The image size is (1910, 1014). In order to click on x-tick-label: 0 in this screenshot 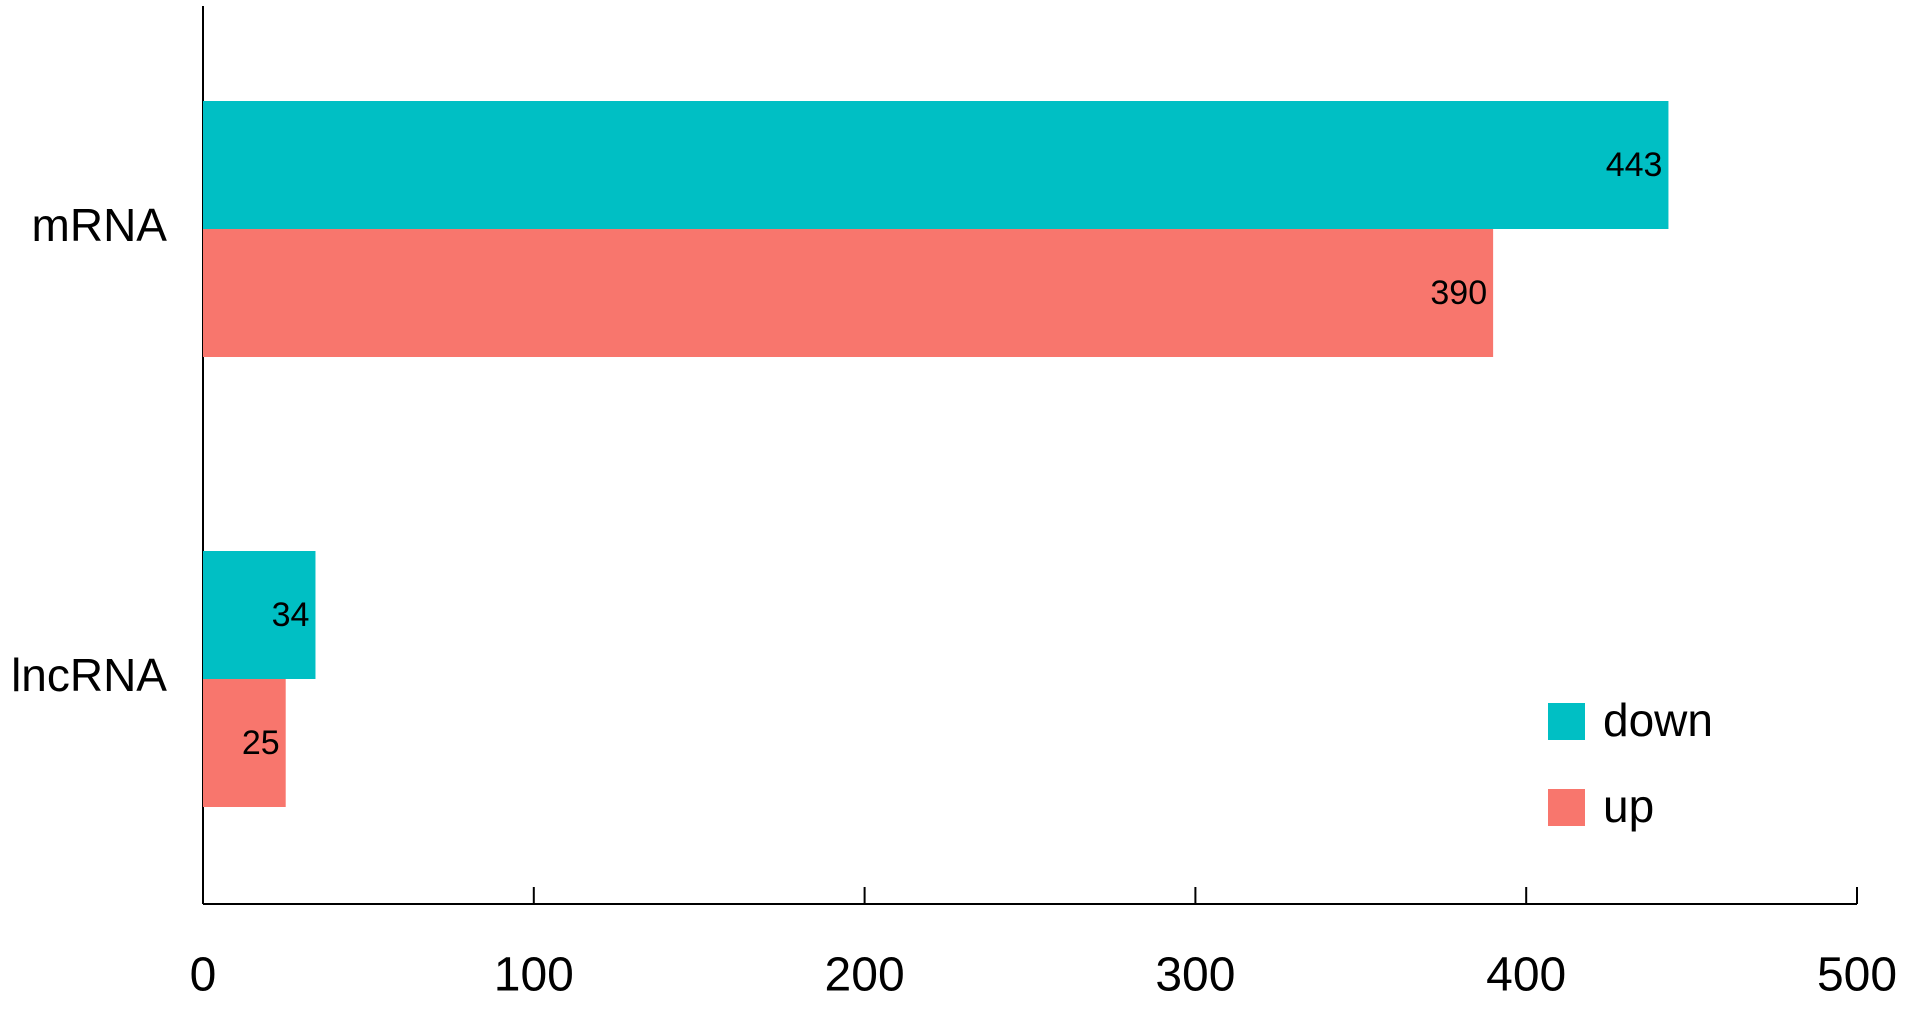, I will do `click(203, 975)`.